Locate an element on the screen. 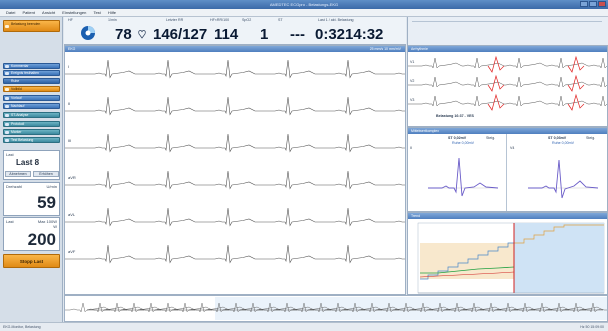 The width and height of the screenshot is (608, 331). fullscreen-button: Vollbild is located at coordinates (31, 89).